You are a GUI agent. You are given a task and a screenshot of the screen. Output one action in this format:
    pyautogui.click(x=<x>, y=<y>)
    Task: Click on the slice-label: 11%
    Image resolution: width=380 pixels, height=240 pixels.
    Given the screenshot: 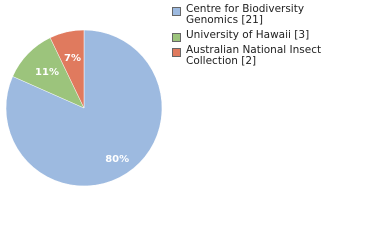 What is the action you would take?
    pyautogui.click(x=47, y=72)
    